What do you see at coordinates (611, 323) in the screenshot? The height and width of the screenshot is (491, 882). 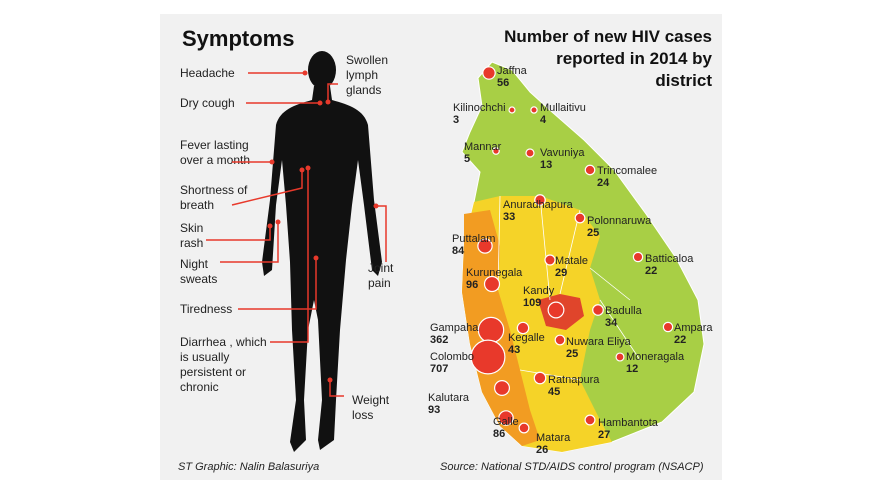 I see `district-value: 34` at bounding box center [611, 323].